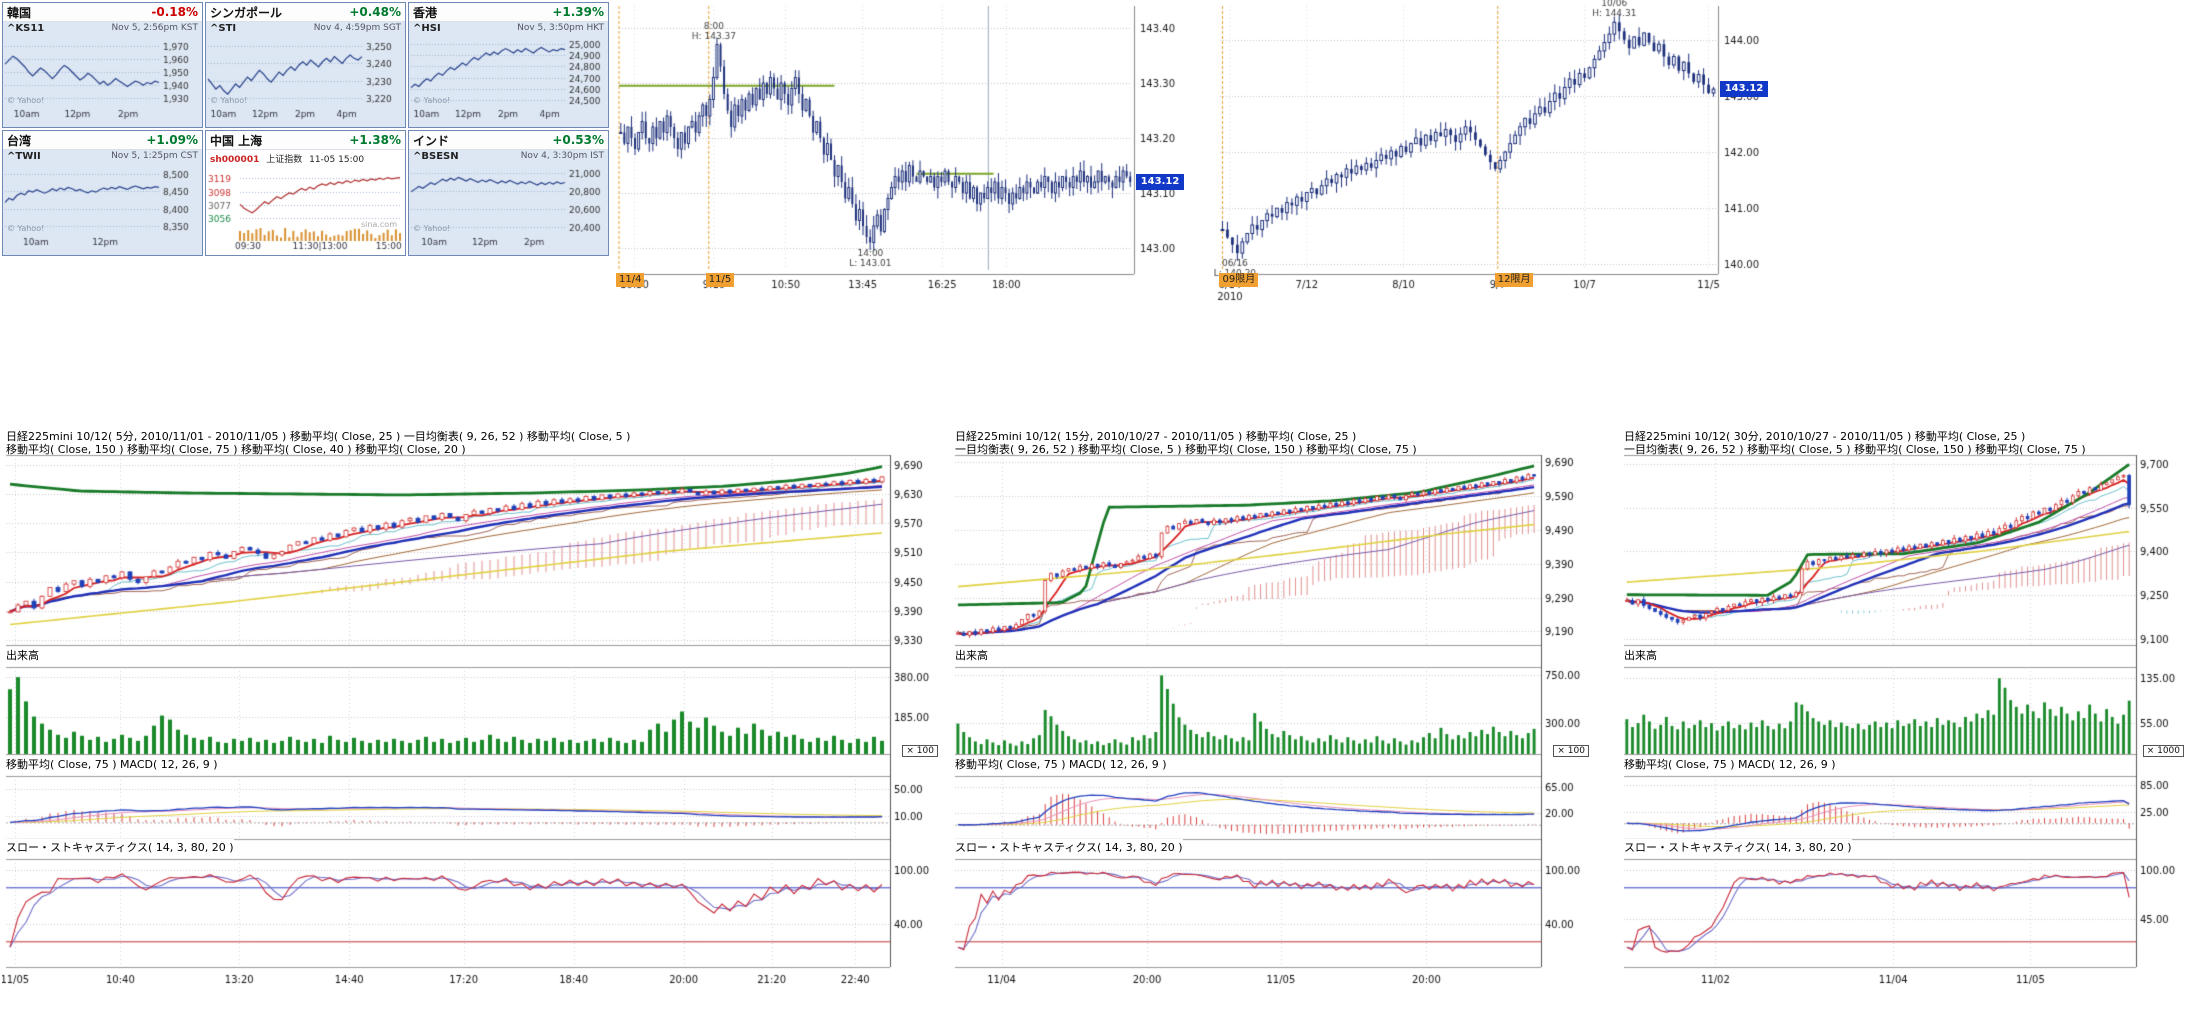  I want to click on market-name: シンガポール, so click(246, 12).